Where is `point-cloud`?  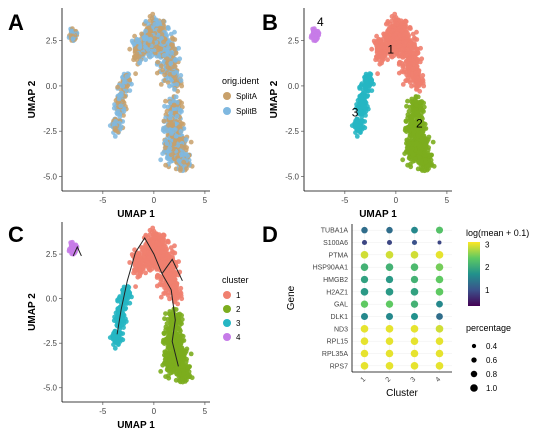
point-cloud is located at coordinates (130, 305).